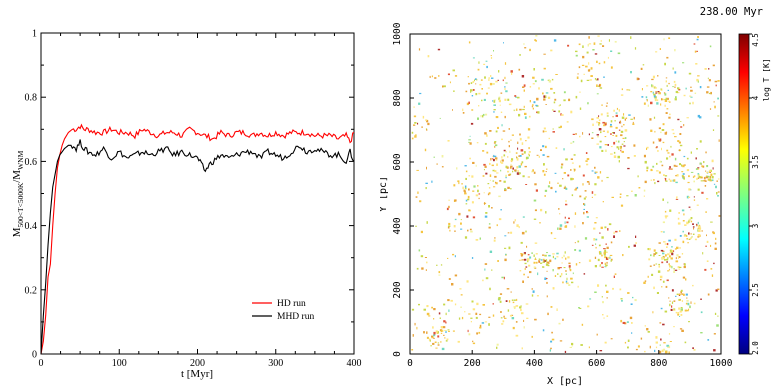 This screenshot has height=389, width=775. I want to click on legend: HD run MHD run, so click(283, 310).